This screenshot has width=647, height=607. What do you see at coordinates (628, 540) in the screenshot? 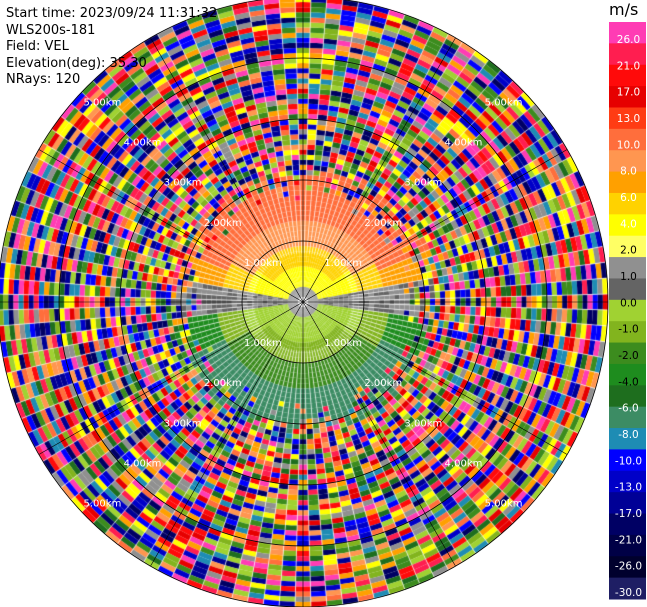
I see `colorbar-tick-label: -21.0` at bounding box center [628, 540].